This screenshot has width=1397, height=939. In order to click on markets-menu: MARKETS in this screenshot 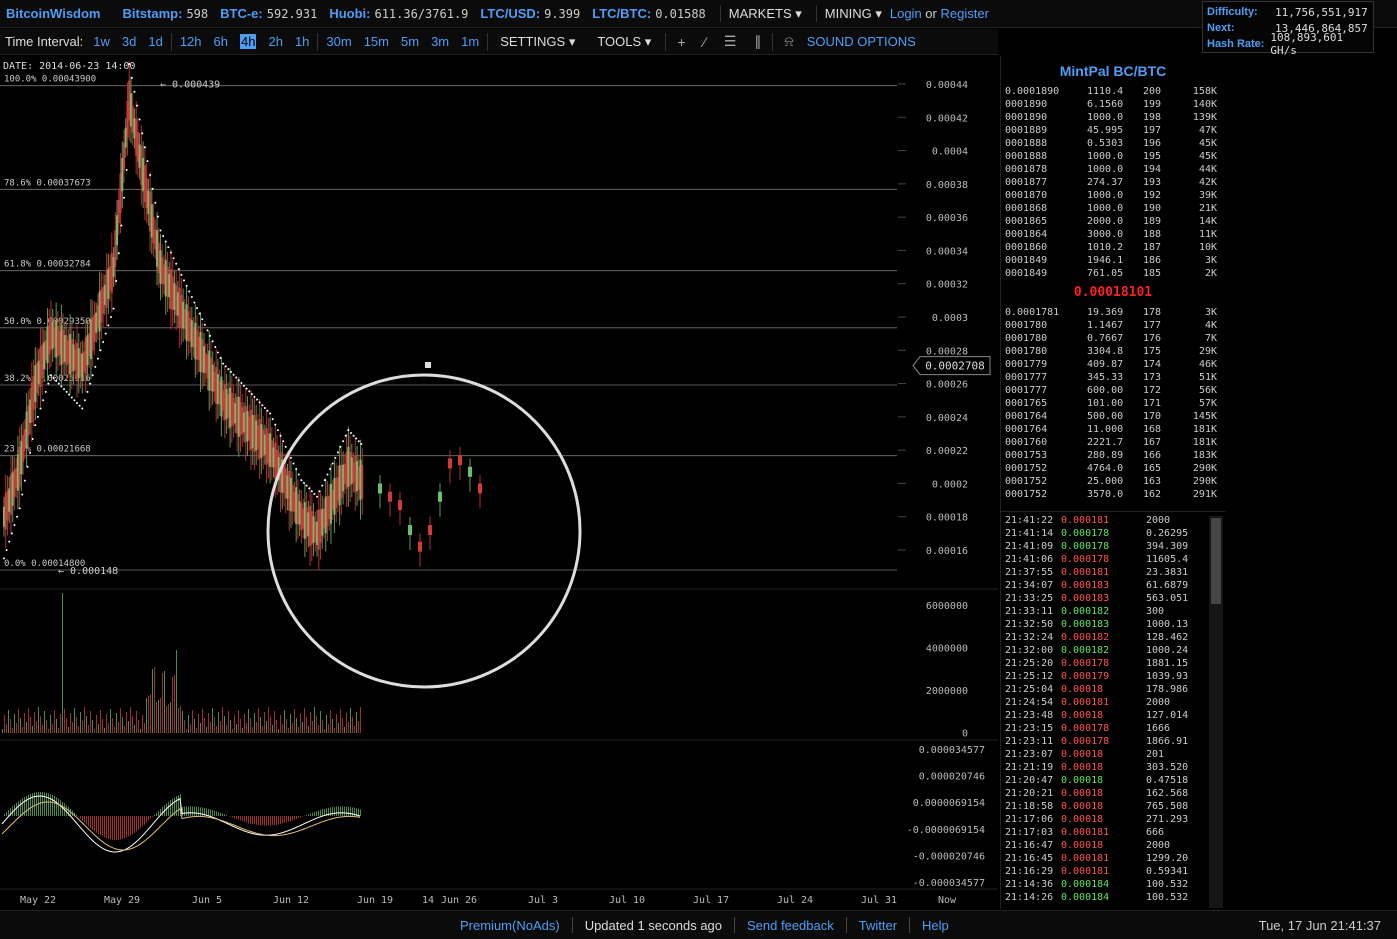, I will do `click(760, 13)`.